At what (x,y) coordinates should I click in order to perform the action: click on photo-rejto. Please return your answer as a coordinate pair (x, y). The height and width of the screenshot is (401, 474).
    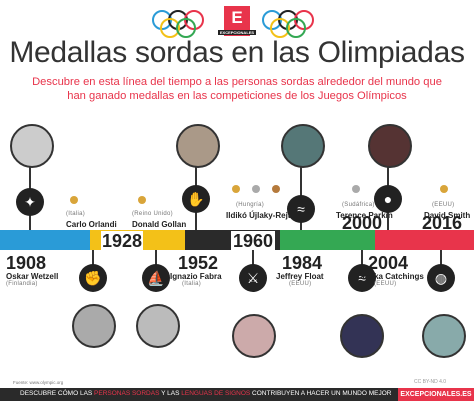
    Looking at the image, I should click on (254, 336).